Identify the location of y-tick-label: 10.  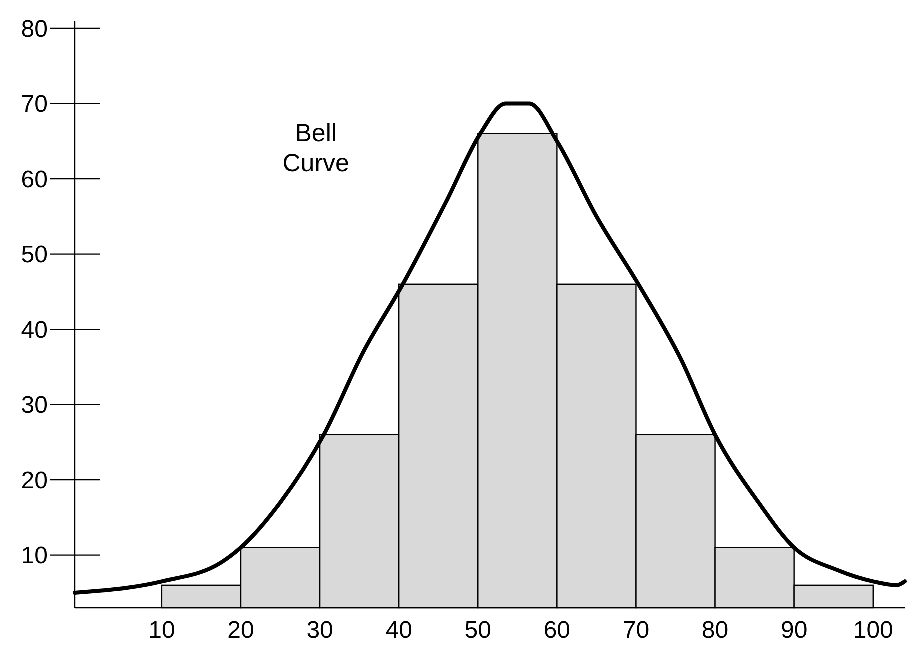
(34, 556).